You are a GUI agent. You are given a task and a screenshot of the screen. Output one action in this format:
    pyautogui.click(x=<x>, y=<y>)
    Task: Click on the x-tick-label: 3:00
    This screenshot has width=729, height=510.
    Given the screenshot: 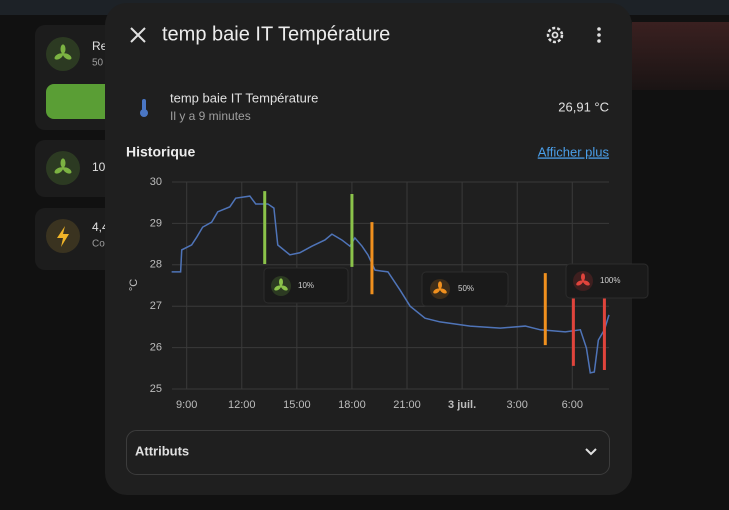 What is the action you would take?
    pyautogui.click(x=516, y=405)
    